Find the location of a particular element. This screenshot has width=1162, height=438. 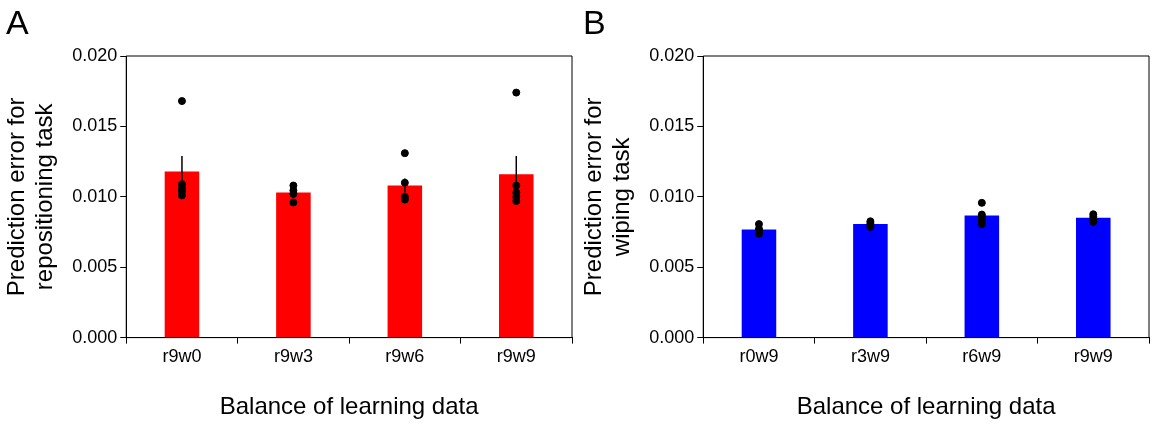

x-tick-label: r9w3 is located at coordinates (293, 356).